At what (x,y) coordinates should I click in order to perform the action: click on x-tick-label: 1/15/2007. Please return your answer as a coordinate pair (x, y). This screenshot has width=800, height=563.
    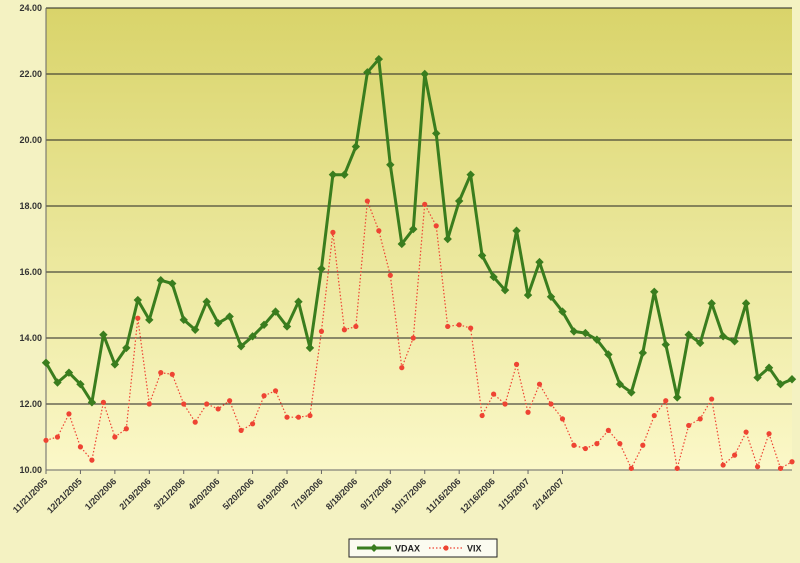
    Looking at the image, I should click on (513, 493).